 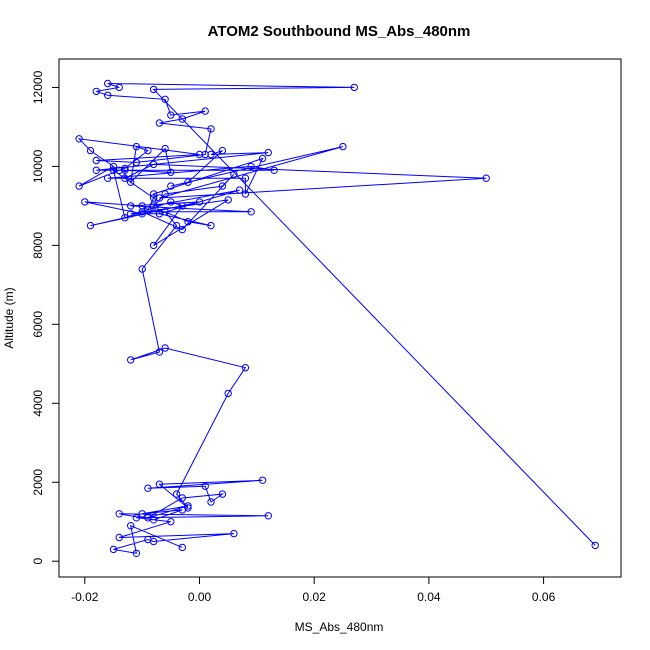 What do you see at coordinates (339, 31) in the screenshot?
I see `chart-title: ATOM2 Southbound MS_Abs_480nm` at bounding box center [339, 31].